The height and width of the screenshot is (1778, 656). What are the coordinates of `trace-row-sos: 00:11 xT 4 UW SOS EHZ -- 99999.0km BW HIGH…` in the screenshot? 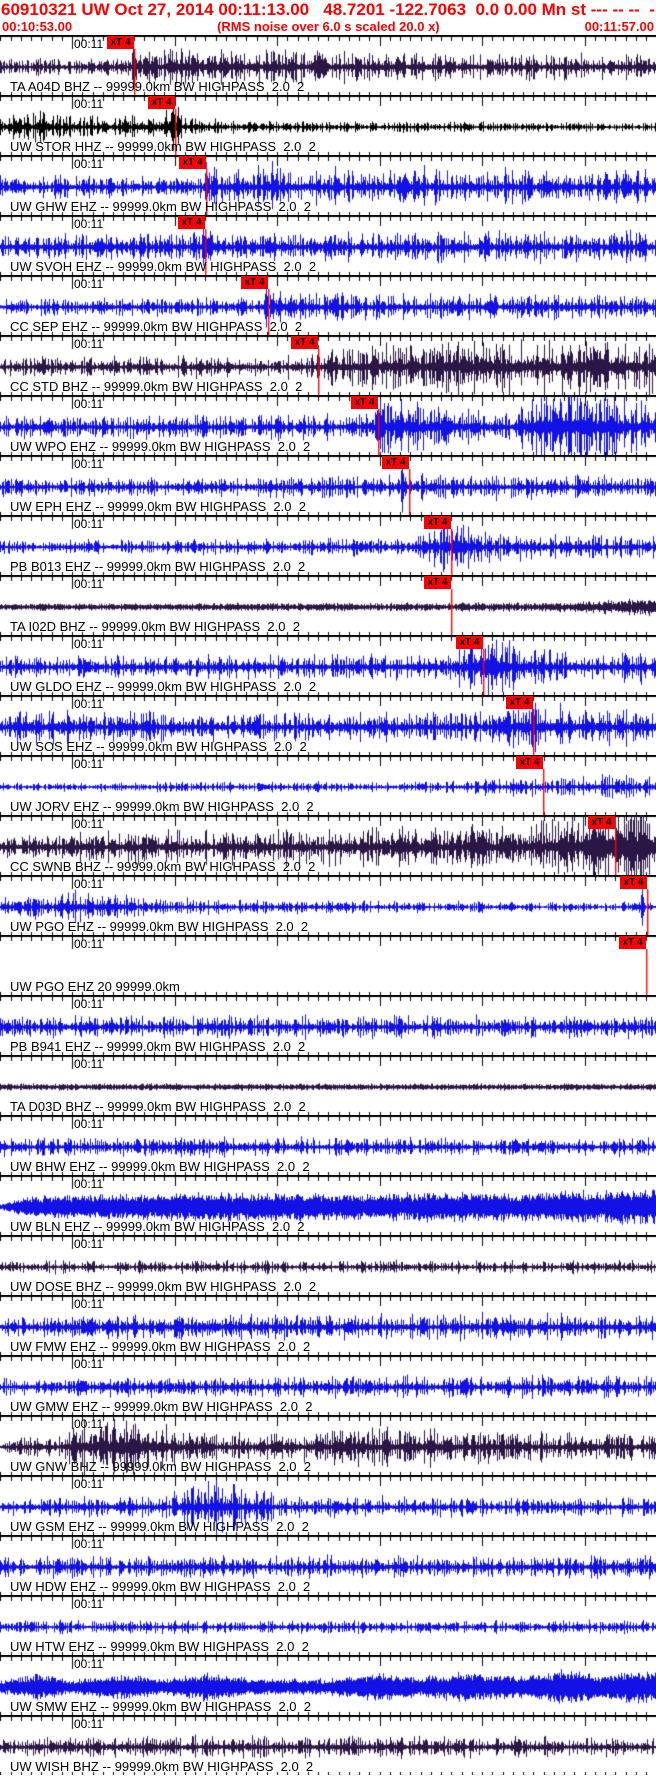 It's located at (328, 725).